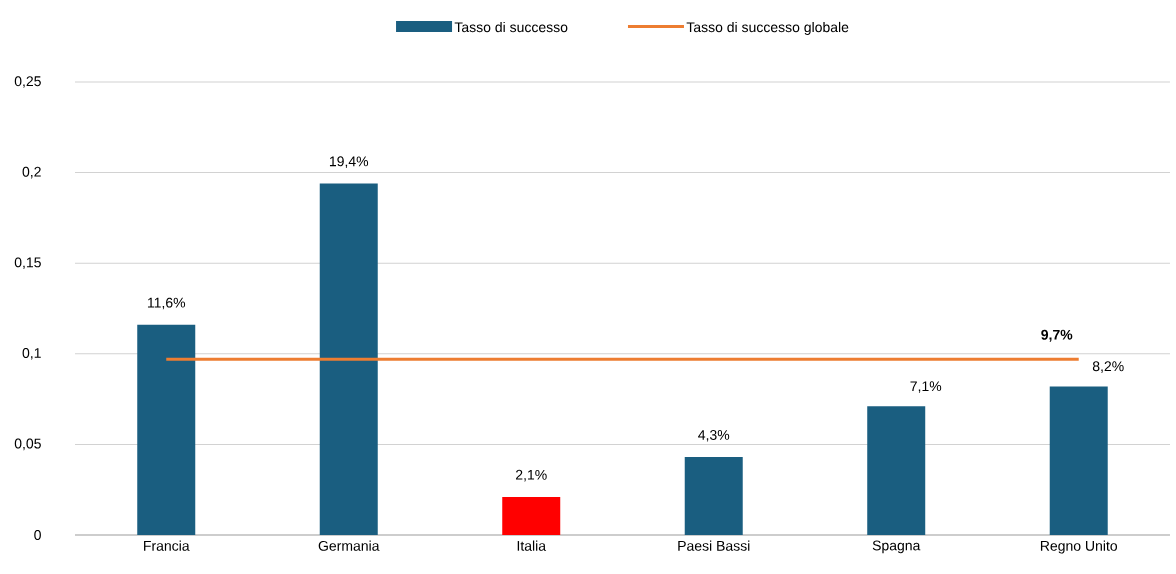 This screenshot has height=574, width=1176. I want to click on x-tick-label: Germania, so click(349, 545).